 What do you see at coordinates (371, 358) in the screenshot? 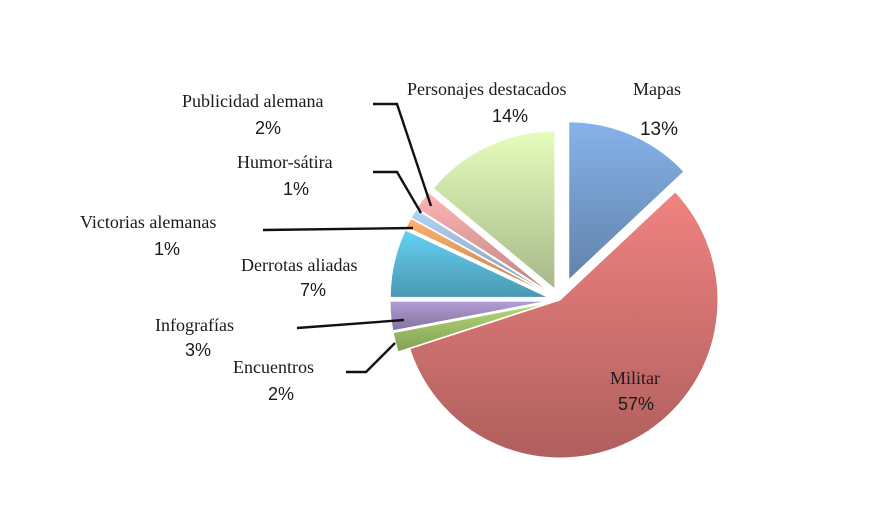
I see `leader-line-encuentros` at bounding box center [371, 358].